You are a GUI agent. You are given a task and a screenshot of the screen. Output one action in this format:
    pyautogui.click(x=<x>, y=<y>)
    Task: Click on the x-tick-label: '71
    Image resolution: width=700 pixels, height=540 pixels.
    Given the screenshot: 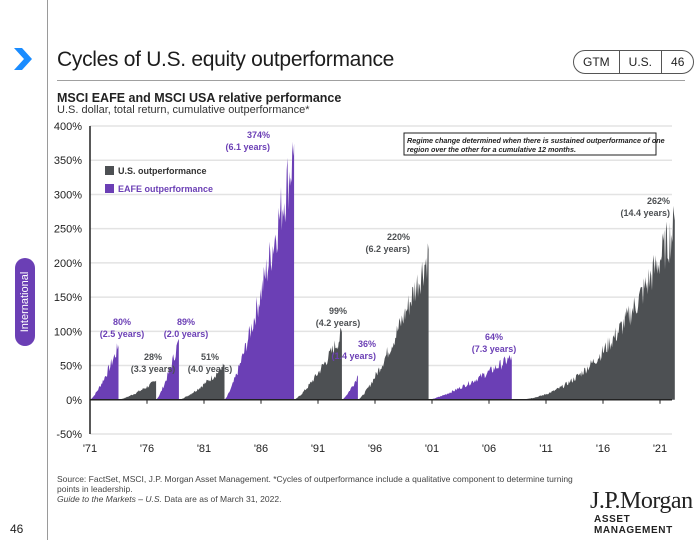 What is the action you would take?
    pyautogui.click(x=90, y=449)
    